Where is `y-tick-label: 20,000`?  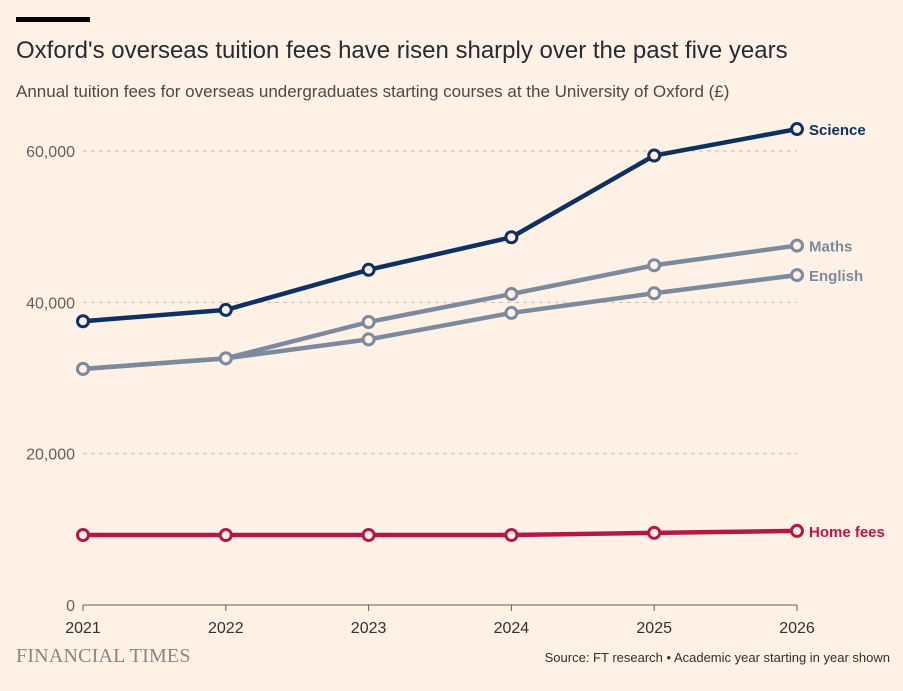 y-tick-label: 20,000 is located at coordinates (50, 455).